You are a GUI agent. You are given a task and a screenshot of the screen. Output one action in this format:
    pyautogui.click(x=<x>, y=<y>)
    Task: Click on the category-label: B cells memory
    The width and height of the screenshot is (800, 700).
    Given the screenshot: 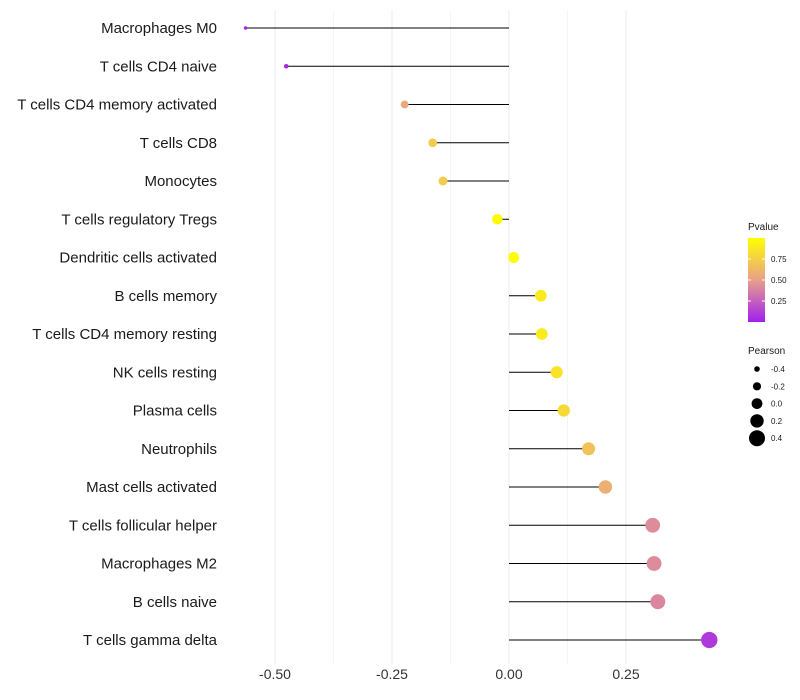 What is the action you would take?
    pyautogui.click(x=165, y=296)
    